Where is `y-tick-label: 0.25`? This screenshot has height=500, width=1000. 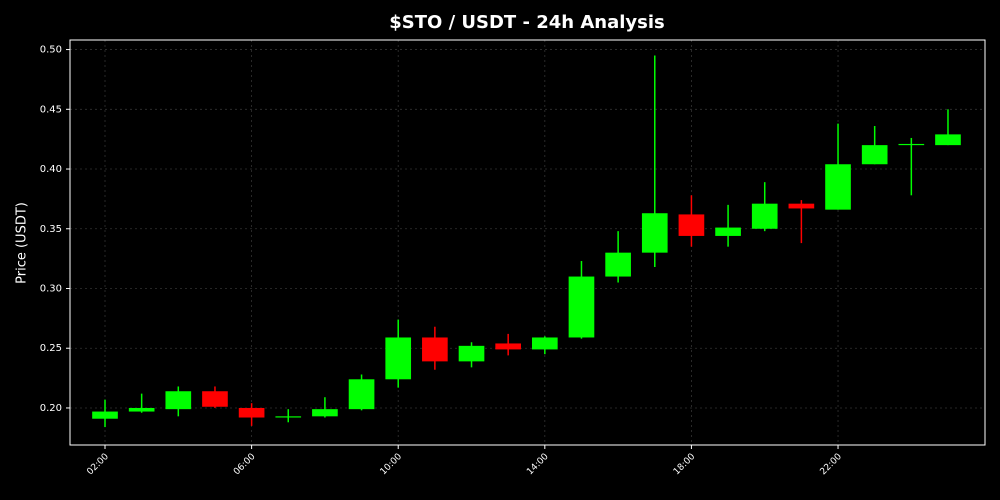 y-tick-label: 0.25 is located at coordinates (51, 348).